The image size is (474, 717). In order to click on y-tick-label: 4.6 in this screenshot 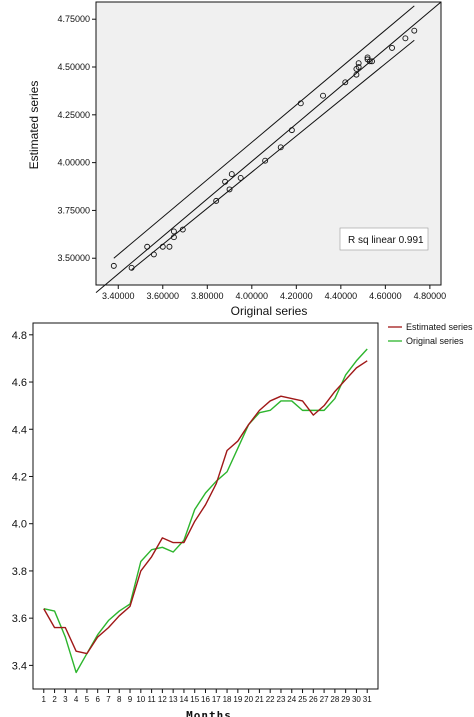, I will do `click(19, 383)`.